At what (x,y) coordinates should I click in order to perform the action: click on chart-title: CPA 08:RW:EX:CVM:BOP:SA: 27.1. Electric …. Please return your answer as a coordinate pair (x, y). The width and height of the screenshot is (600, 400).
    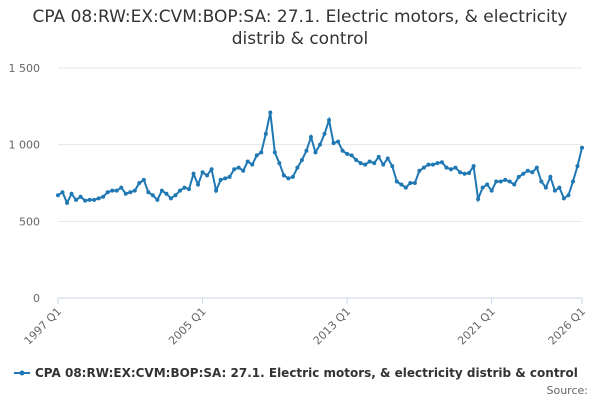
    Looking at the image, I should click on (300, 28).